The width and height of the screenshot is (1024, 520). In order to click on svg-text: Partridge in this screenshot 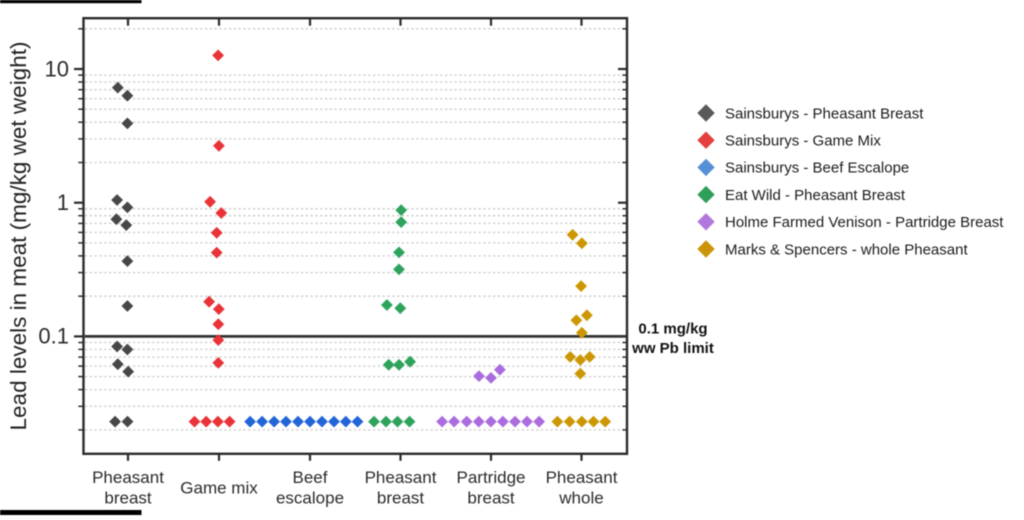, I will do `click(491, 477)`.